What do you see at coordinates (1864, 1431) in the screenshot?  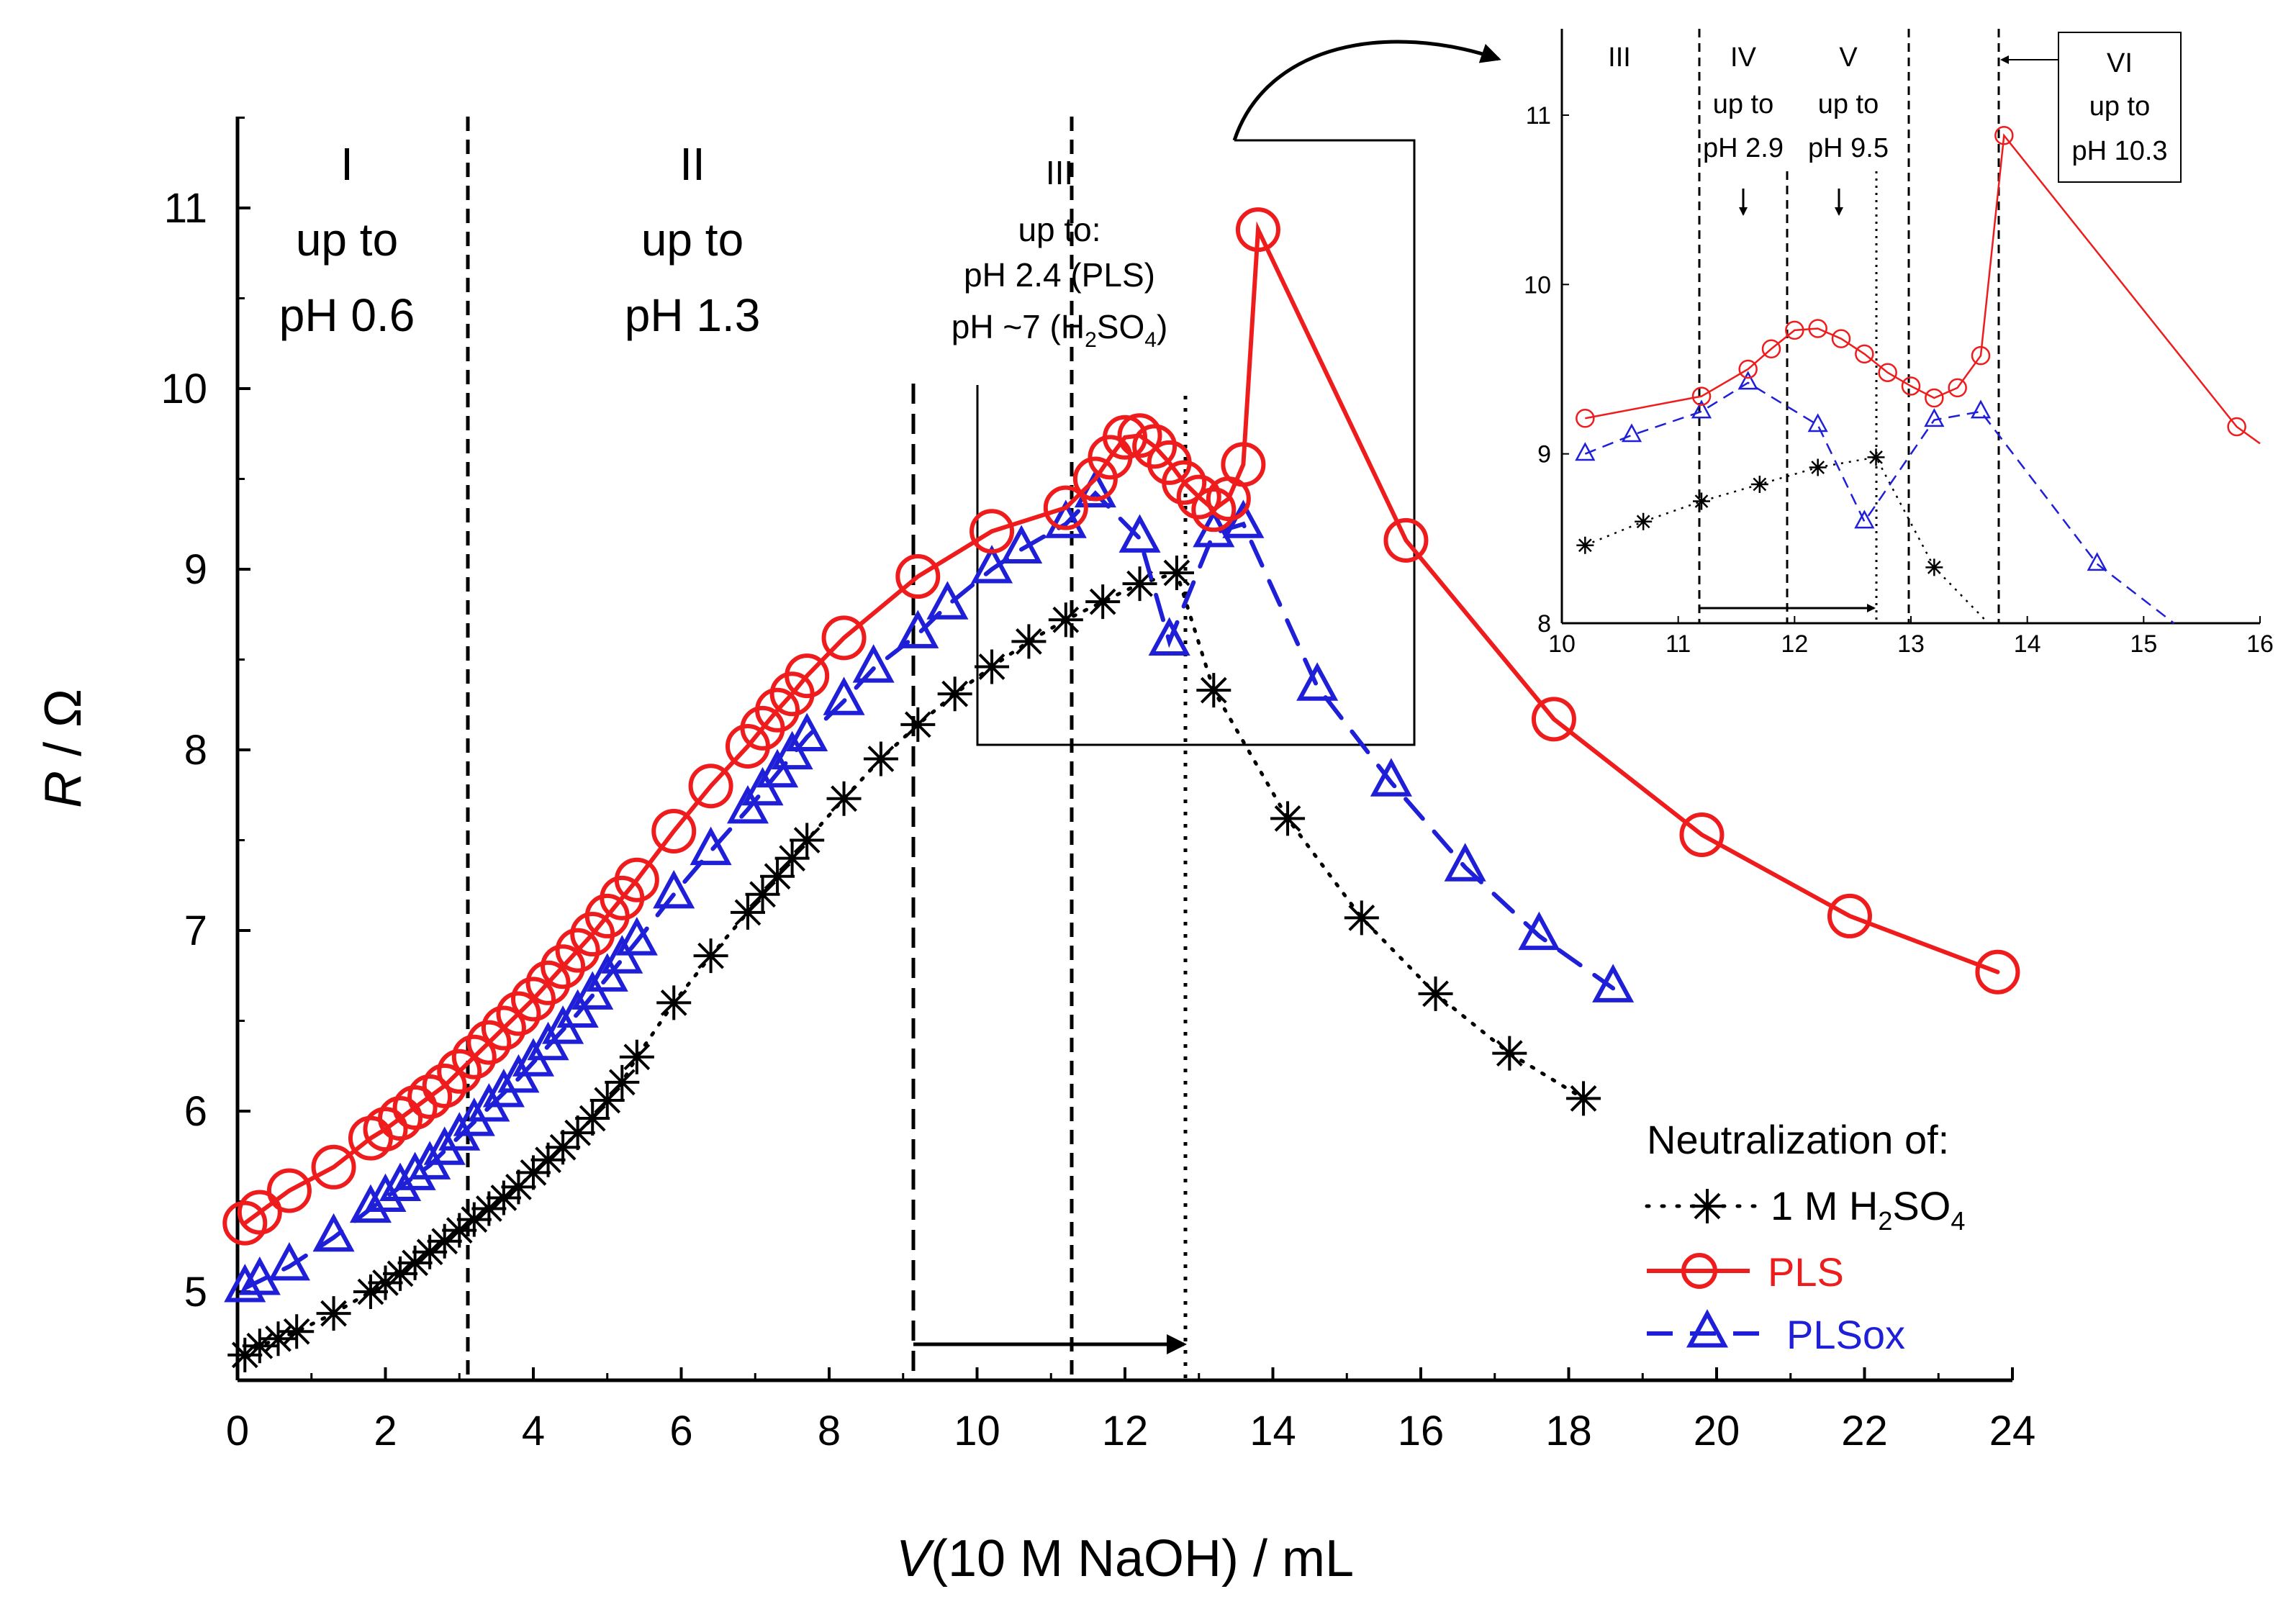 I see `x-tick-label: 22` at bounding box center [1864, 1431].